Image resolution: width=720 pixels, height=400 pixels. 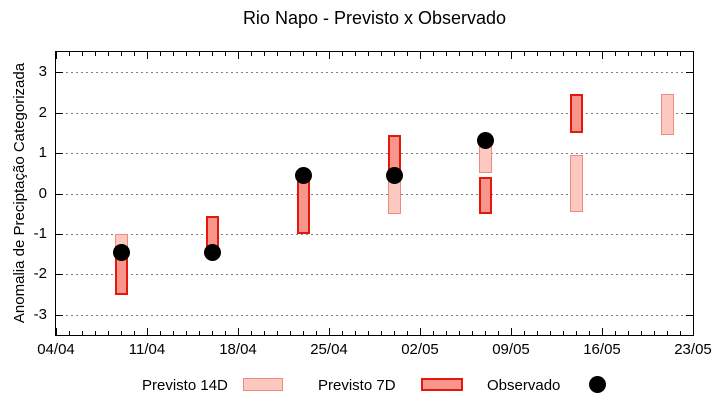 What do you see at coordinates (597, 384) in the screenshot?
I see `legend-swatch-observado-dot` at bounding box center [597, 384].